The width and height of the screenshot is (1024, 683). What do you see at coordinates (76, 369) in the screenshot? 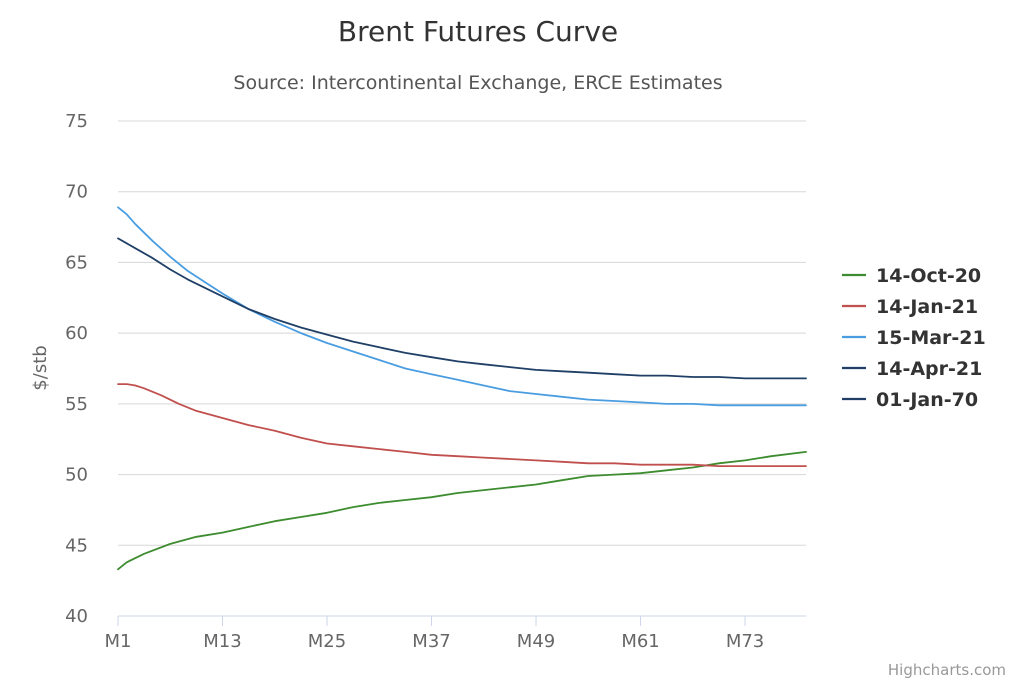
I see `y-axis-ticks: 40 45 50 55 60 65 70 75` at bounding box center [76, 369].